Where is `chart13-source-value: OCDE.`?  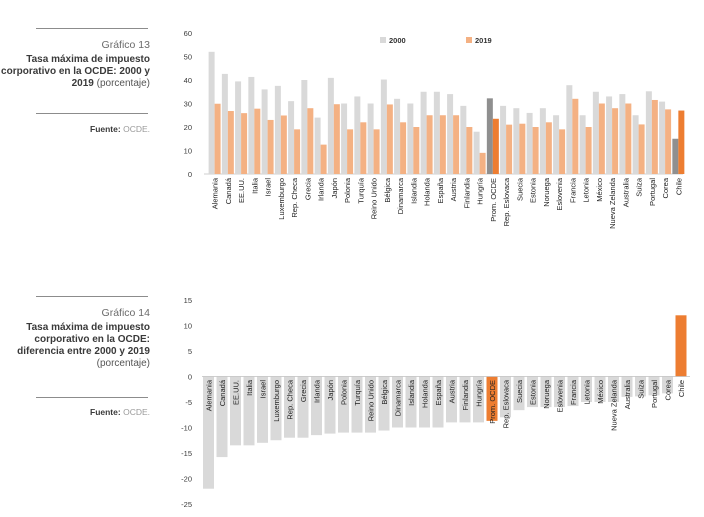
chart13-source-value: OCDE. is located at coordinates (136, 129).